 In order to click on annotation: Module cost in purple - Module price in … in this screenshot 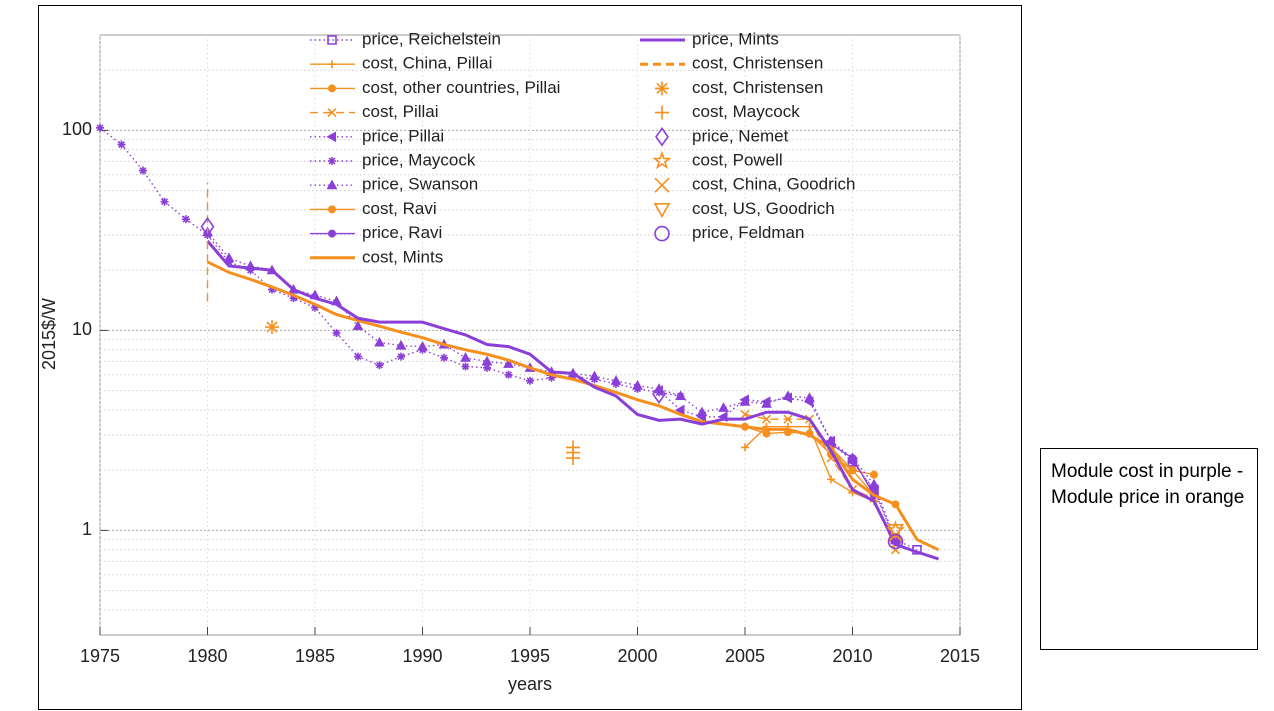, I will do `click(1149, 549)`.